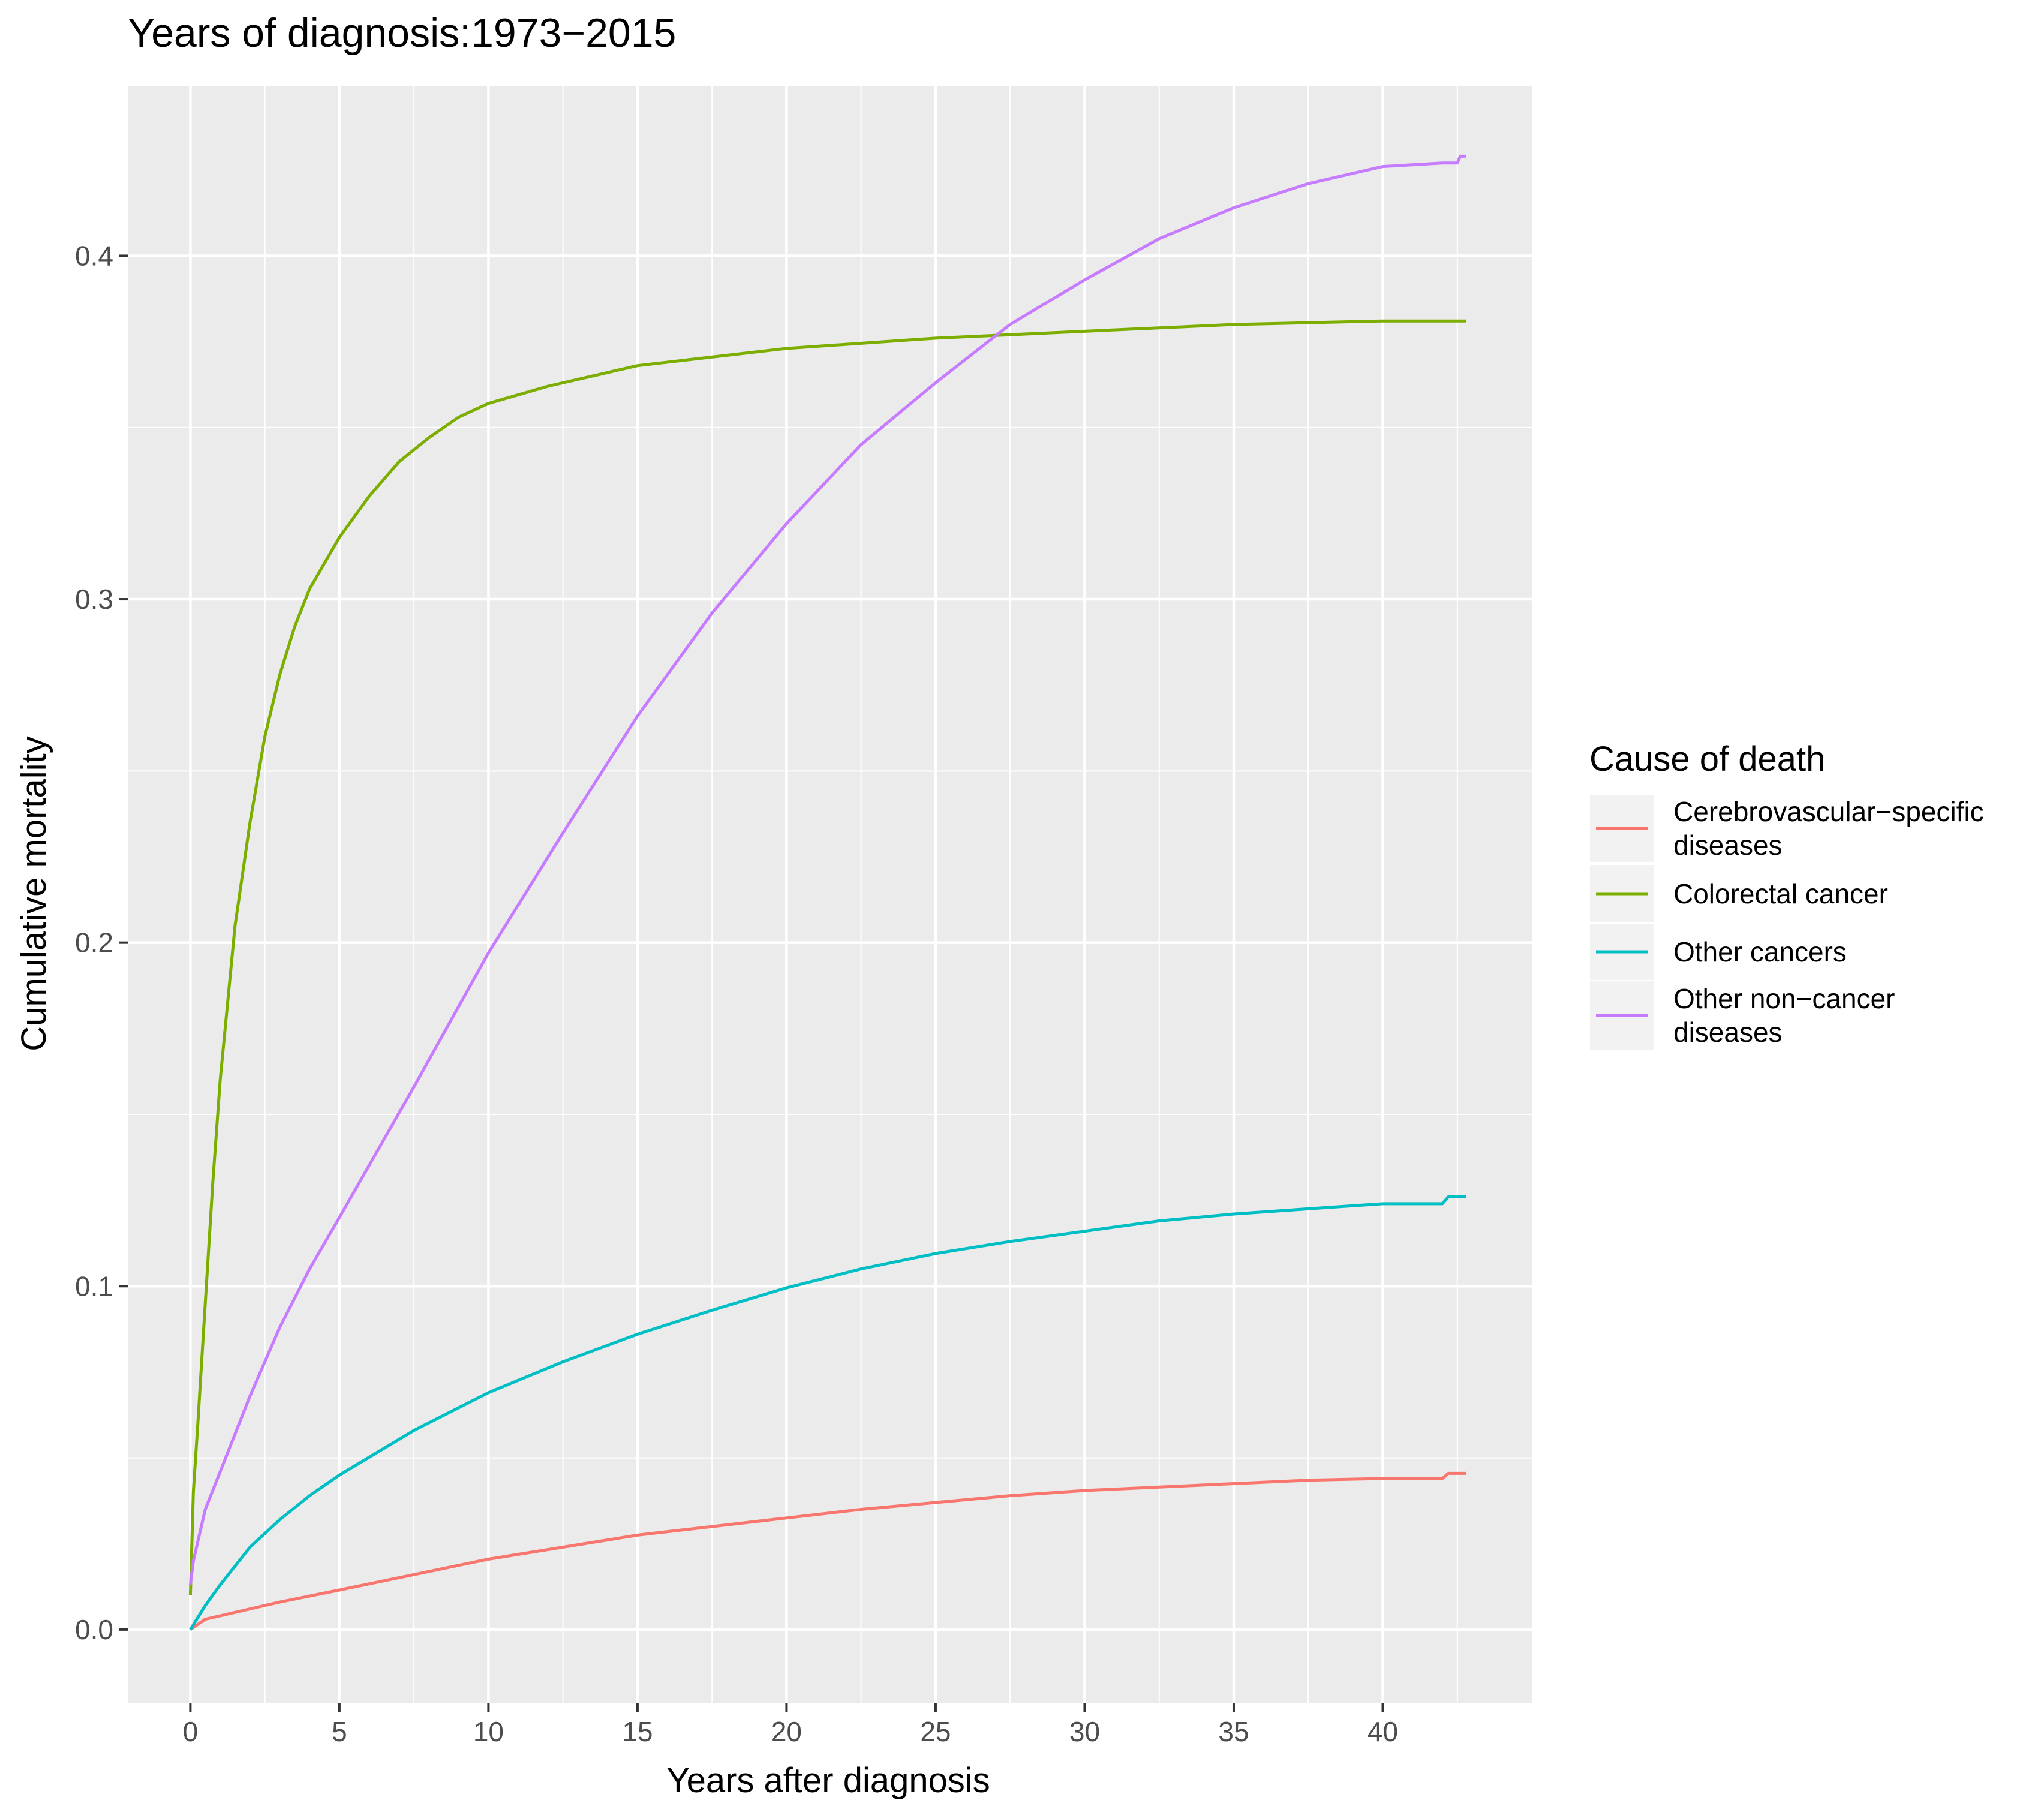 The image size is (2044, 1812). I want to click on legend-title: Cause of death, so click(1707, 759).